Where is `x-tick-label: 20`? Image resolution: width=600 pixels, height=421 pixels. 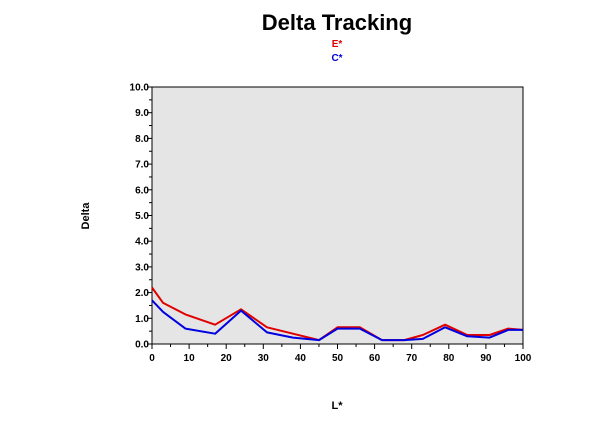 x-tick-label: 20 is located at coordinates (227, 358).